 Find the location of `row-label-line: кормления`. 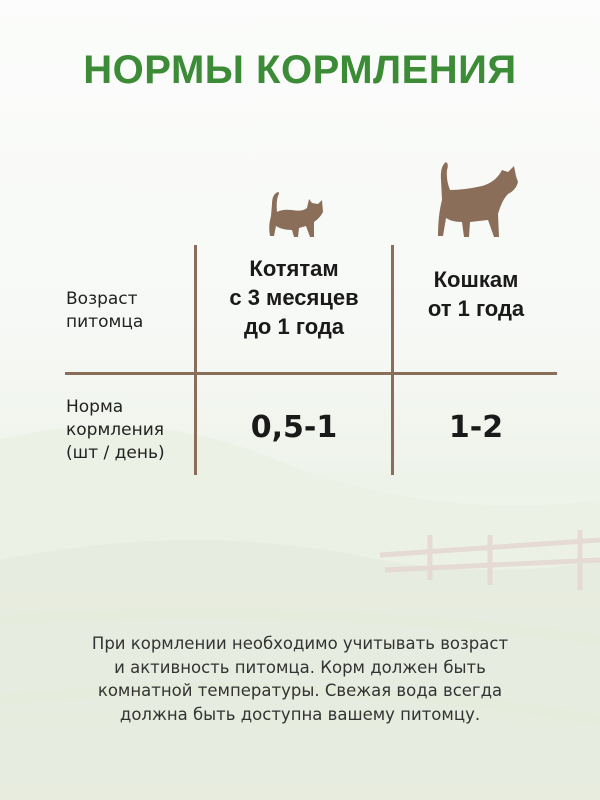

row-label-line: кормления is located at coordinates (115, 430).